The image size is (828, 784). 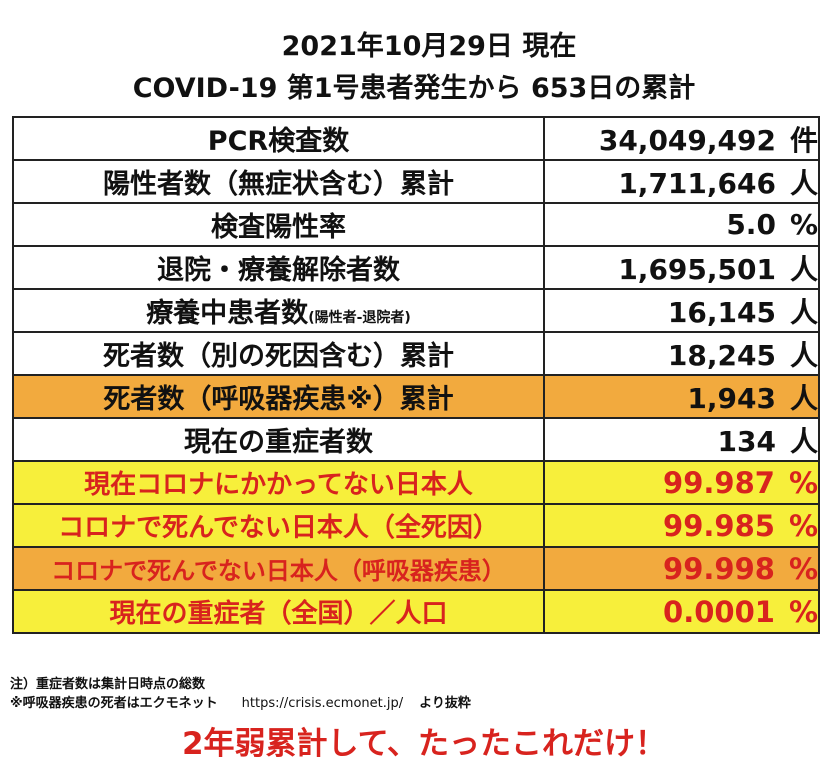 I want to click on row-label-text: PCR検査数, so click(x=278, y=141).